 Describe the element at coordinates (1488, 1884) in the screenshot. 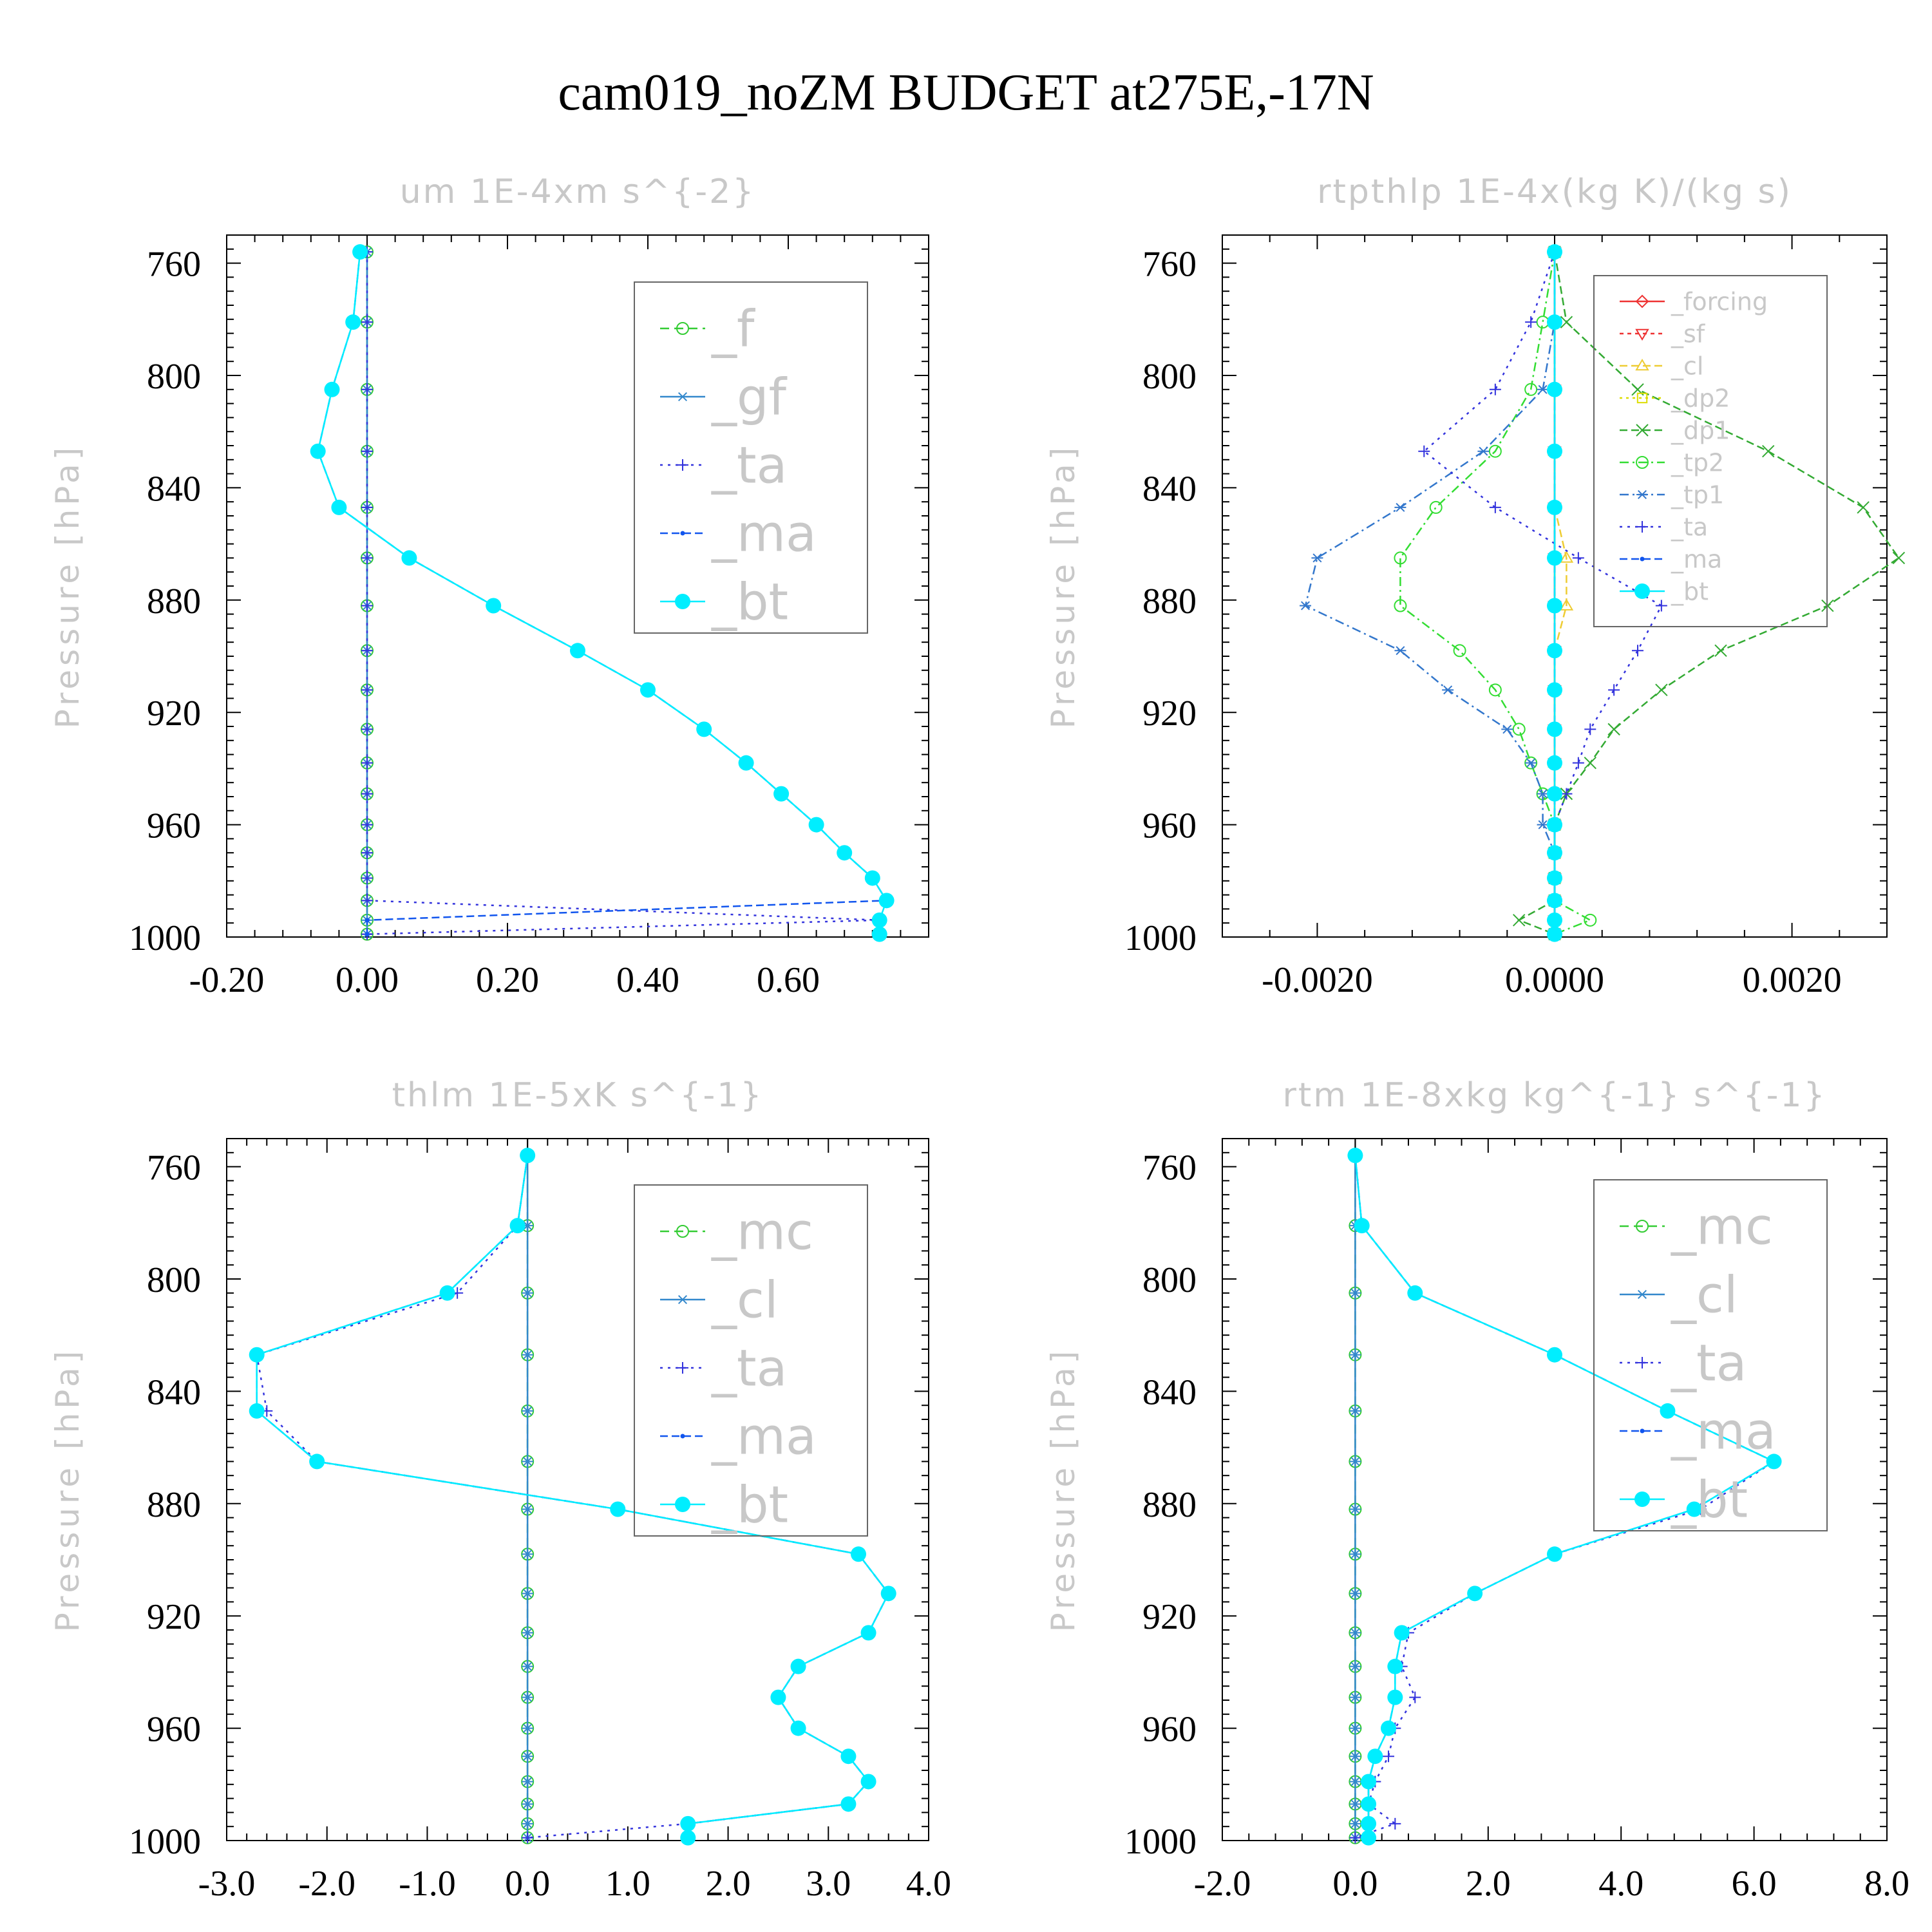

I see `x-tick-label: 2.0` at that location.